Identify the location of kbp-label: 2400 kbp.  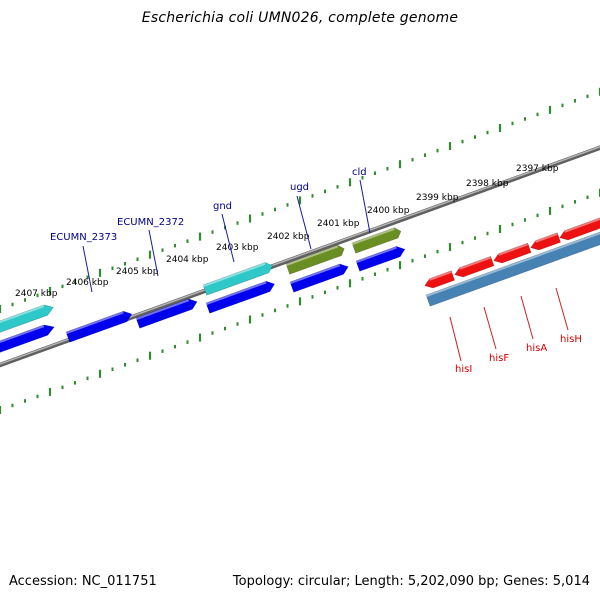
(388, 211).